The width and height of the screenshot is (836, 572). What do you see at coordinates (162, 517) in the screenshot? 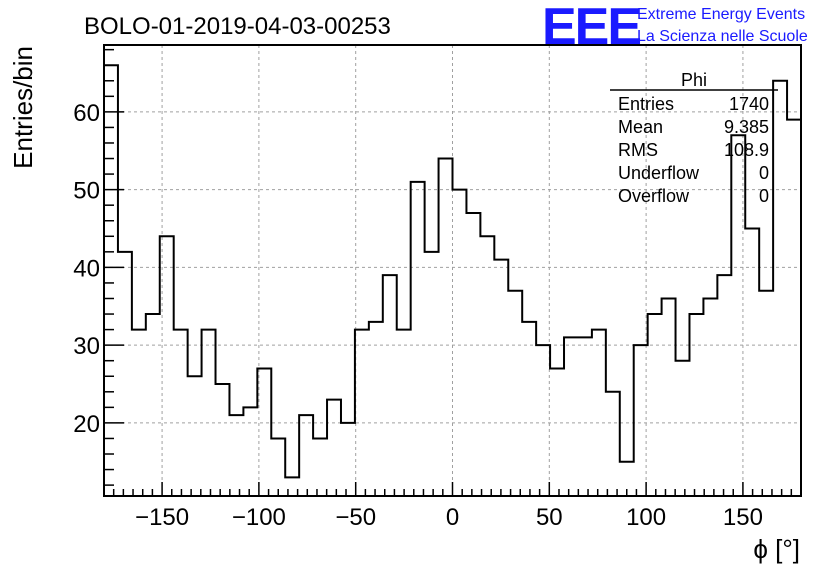
I see `x-tick-label: −150` at bounding box center [162, 517].